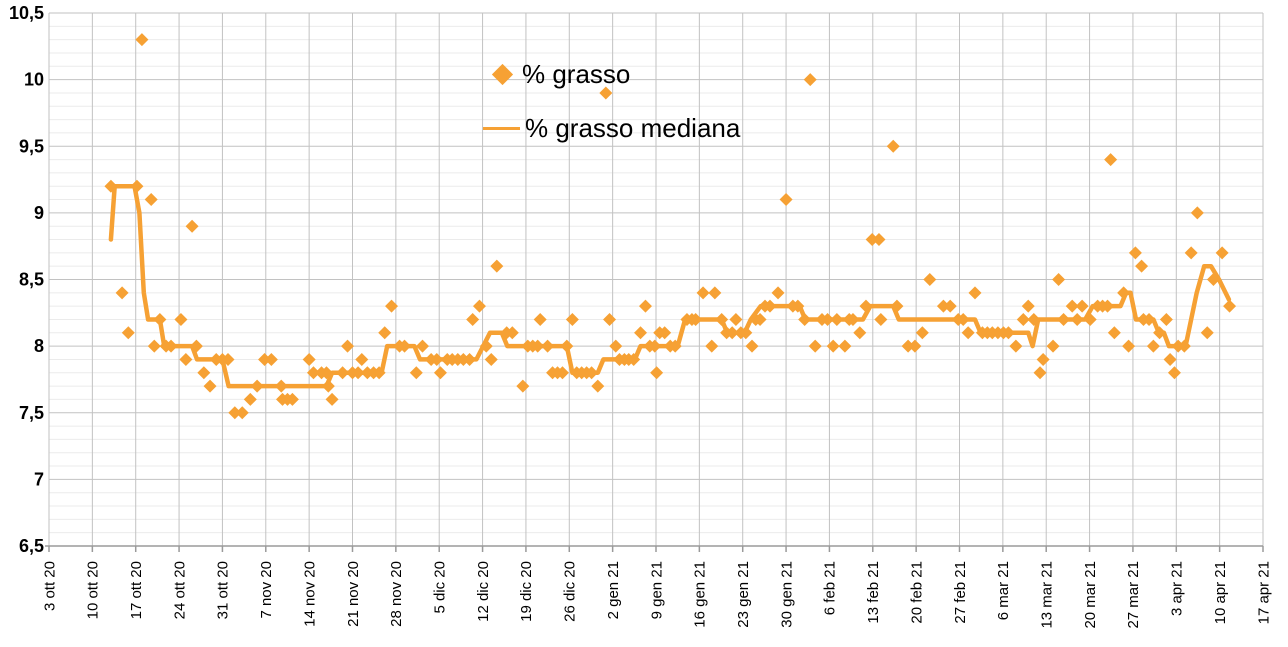 The height and width of the screenshot is (647, 1288). What do you see at coordinates (1003, 590) in the screenshot?
I see `x-tick-label: 6 mar 21` at bounding box center [1003, 590].